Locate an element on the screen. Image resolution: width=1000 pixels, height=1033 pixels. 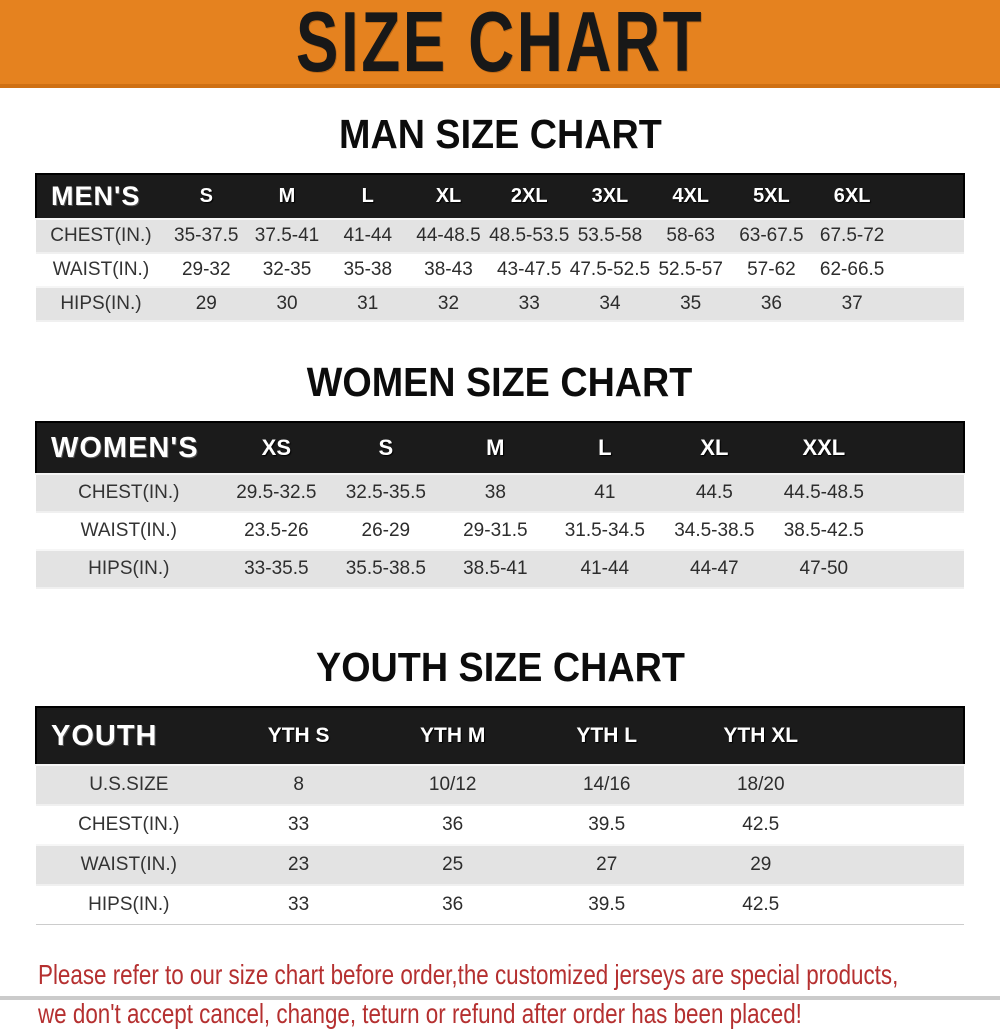
men-value-cell: 57-62 is located at coordinates (771, 270).